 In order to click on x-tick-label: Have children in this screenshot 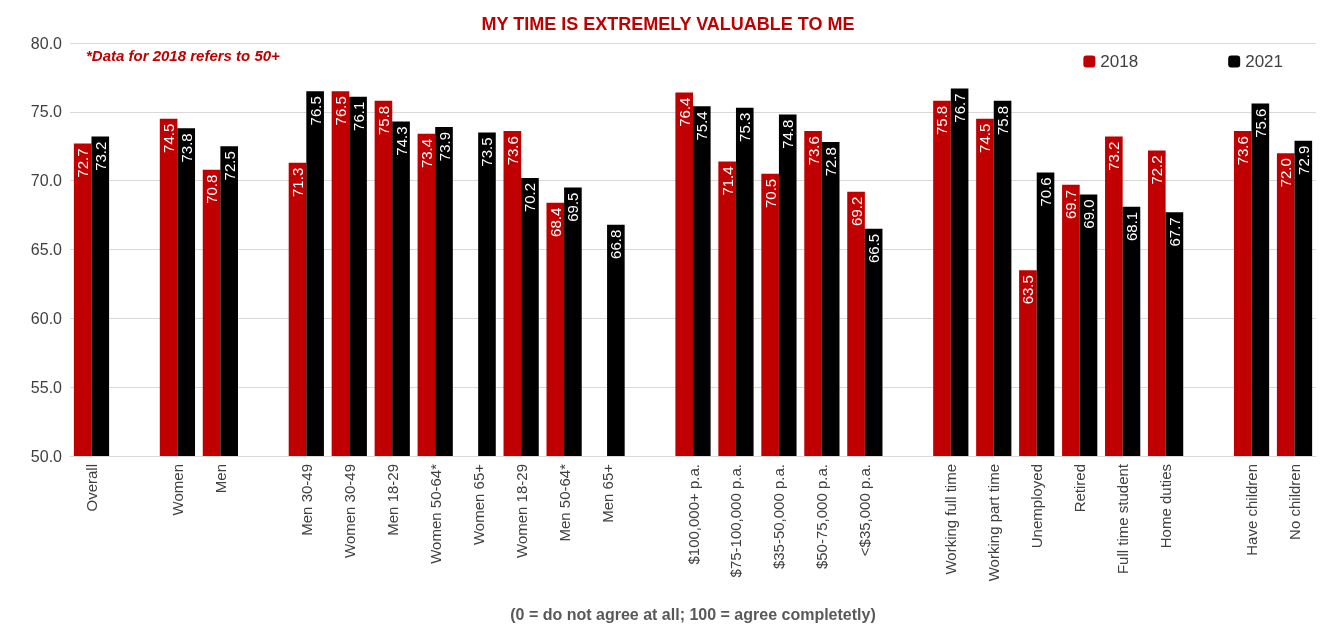, I will do `click(1252, 510)`.